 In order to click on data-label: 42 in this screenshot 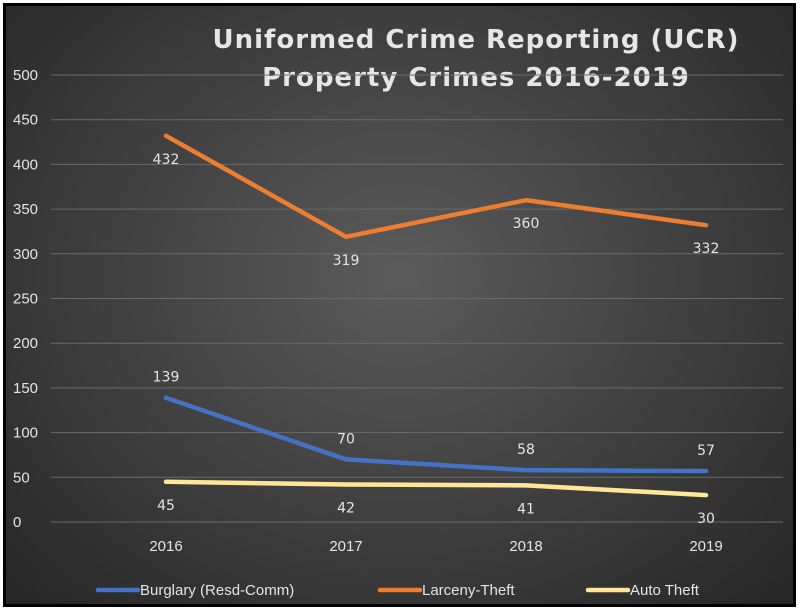, I will do `click(346, 508)`.